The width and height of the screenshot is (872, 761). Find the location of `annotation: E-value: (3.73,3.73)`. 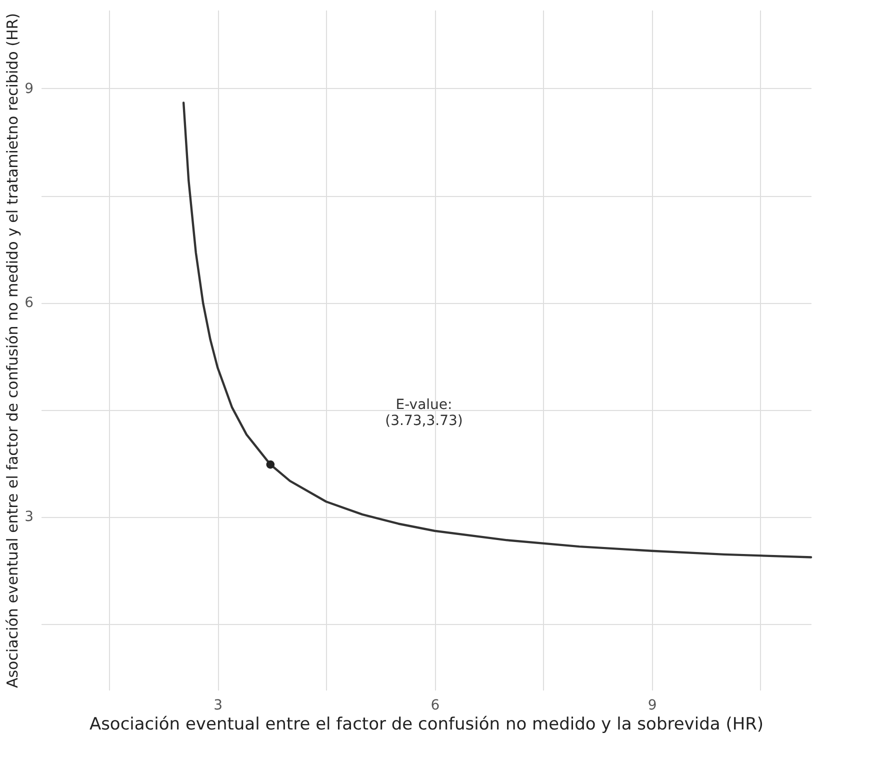

annotation: E-value: (3.73,3.73) is located at coordinates (424, 413).